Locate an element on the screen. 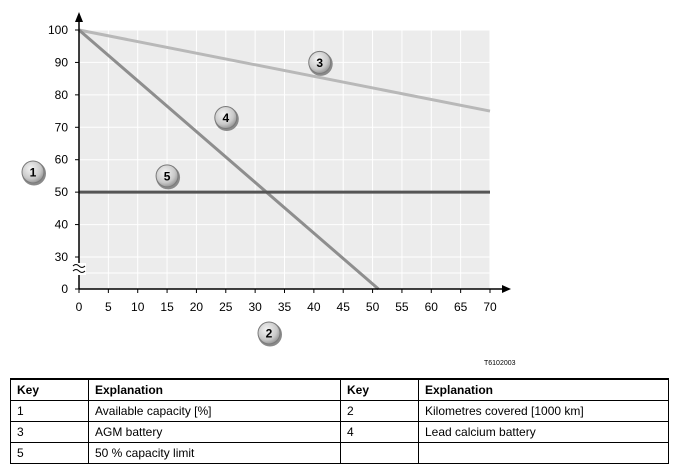 The image size is (679, 473). key-cell: 3 is located at coordinates (49, 432).